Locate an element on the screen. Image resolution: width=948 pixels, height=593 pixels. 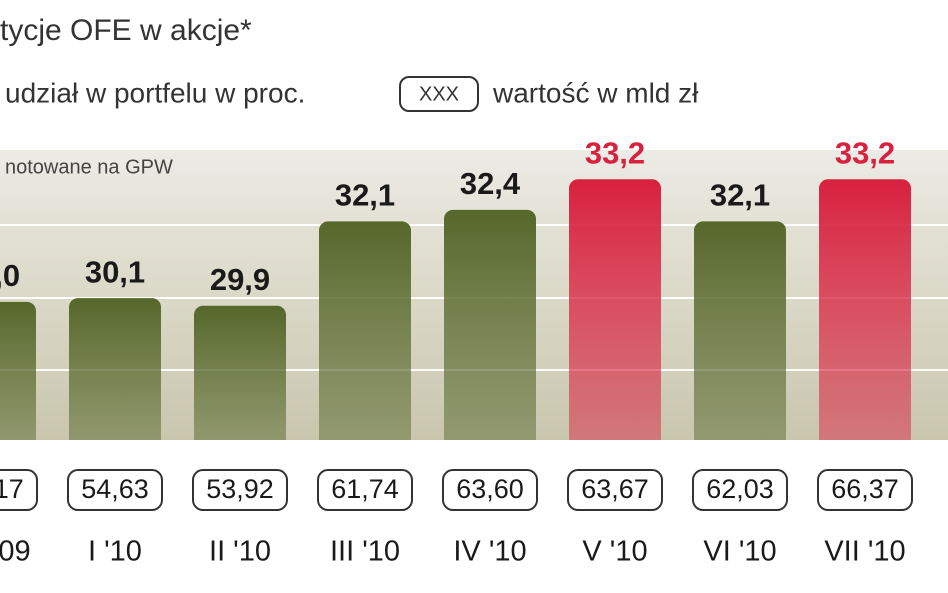
x-tick-label: IV '10 is located at coordinates (489, 552).